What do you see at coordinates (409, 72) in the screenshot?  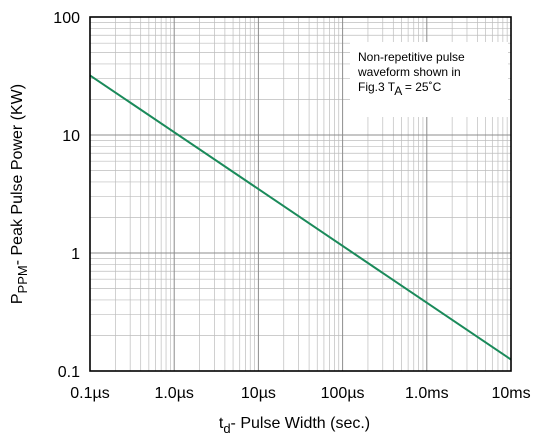 I see `annotation-line: waveform shown in` at bounding box center [409, 72].